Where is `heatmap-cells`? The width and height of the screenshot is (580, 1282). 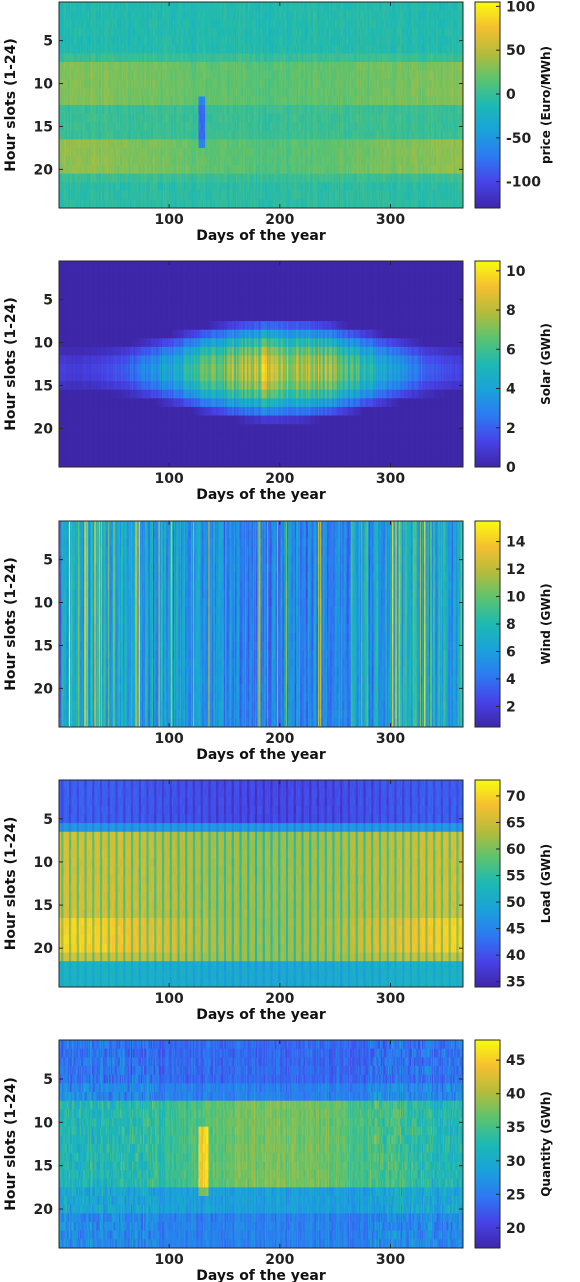
heatmap-cells is located at coordinates (261, 105).